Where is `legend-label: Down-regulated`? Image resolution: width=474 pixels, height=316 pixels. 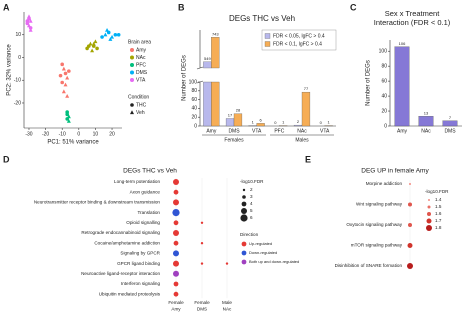
legend-label: Down-regulated is located at coordinates (263, 252).